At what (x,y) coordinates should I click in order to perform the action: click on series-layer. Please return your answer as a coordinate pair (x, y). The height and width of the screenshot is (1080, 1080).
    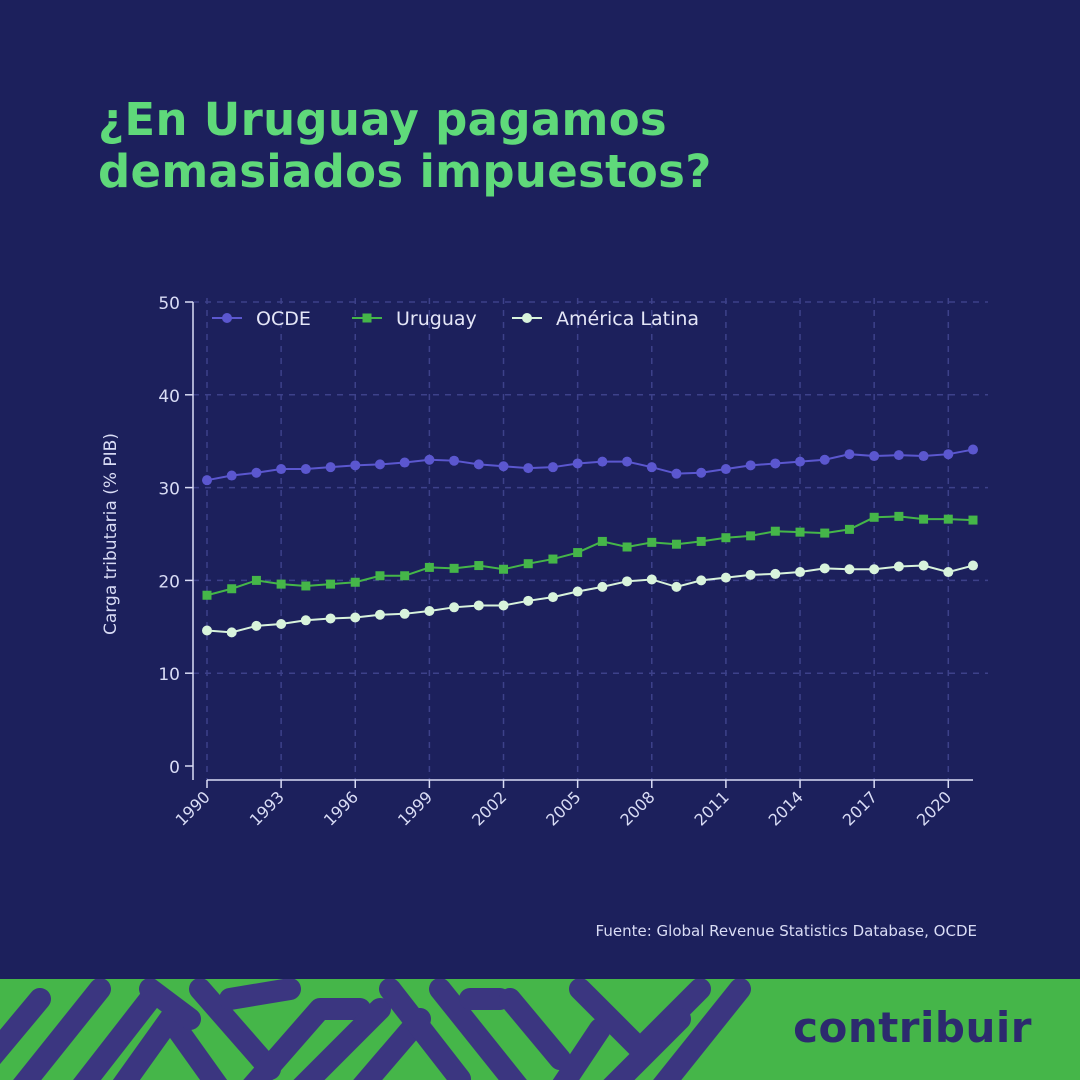
    Looking at the image, I should click on (590, 541).